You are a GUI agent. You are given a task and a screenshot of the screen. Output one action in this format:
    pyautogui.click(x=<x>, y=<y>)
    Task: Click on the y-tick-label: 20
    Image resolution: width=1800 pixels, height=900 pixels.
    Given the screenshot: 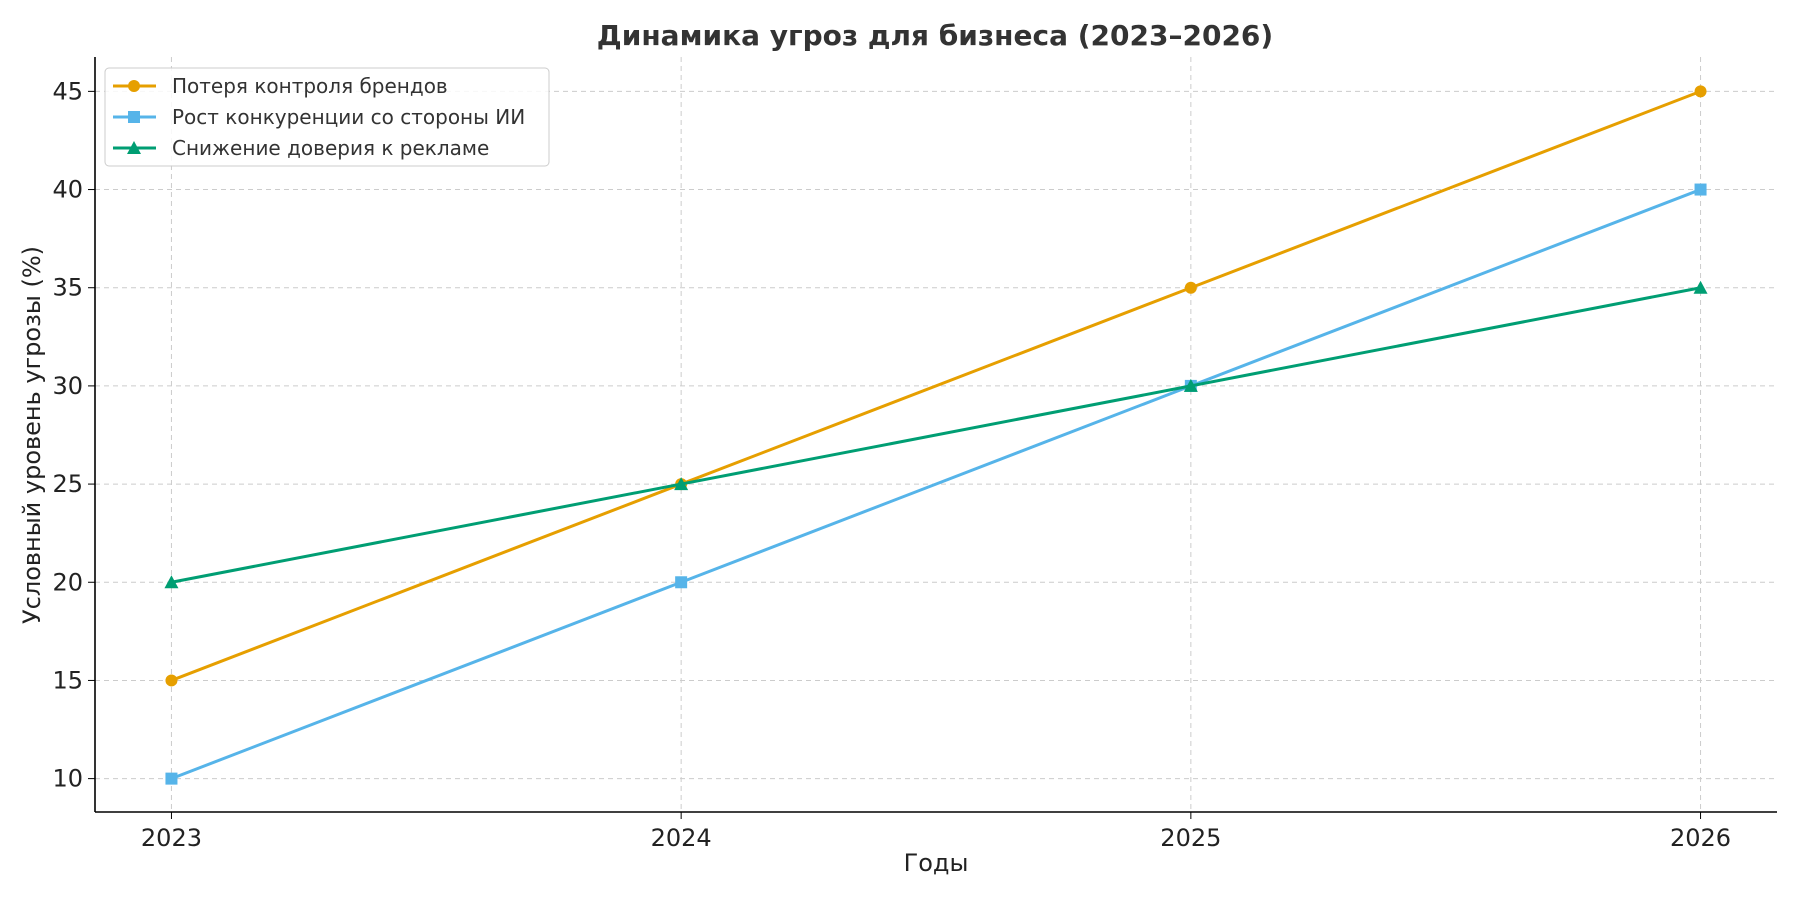 What is the action you would take?
    pyautogui.click(x=67, y=582)
    